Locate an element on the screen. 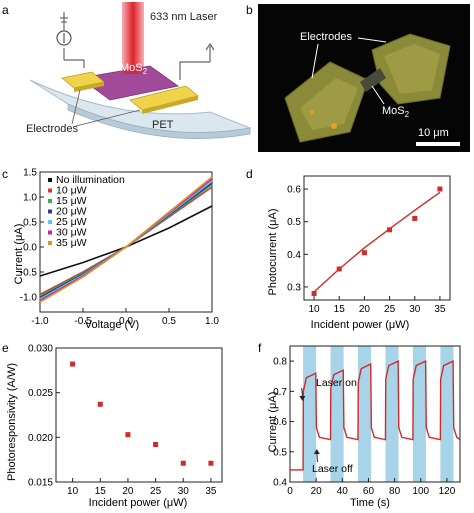 The height and width of the screenshot is (513, 474). panel-c-ytick-label: 1.0 is located at coordinates (30, 198).